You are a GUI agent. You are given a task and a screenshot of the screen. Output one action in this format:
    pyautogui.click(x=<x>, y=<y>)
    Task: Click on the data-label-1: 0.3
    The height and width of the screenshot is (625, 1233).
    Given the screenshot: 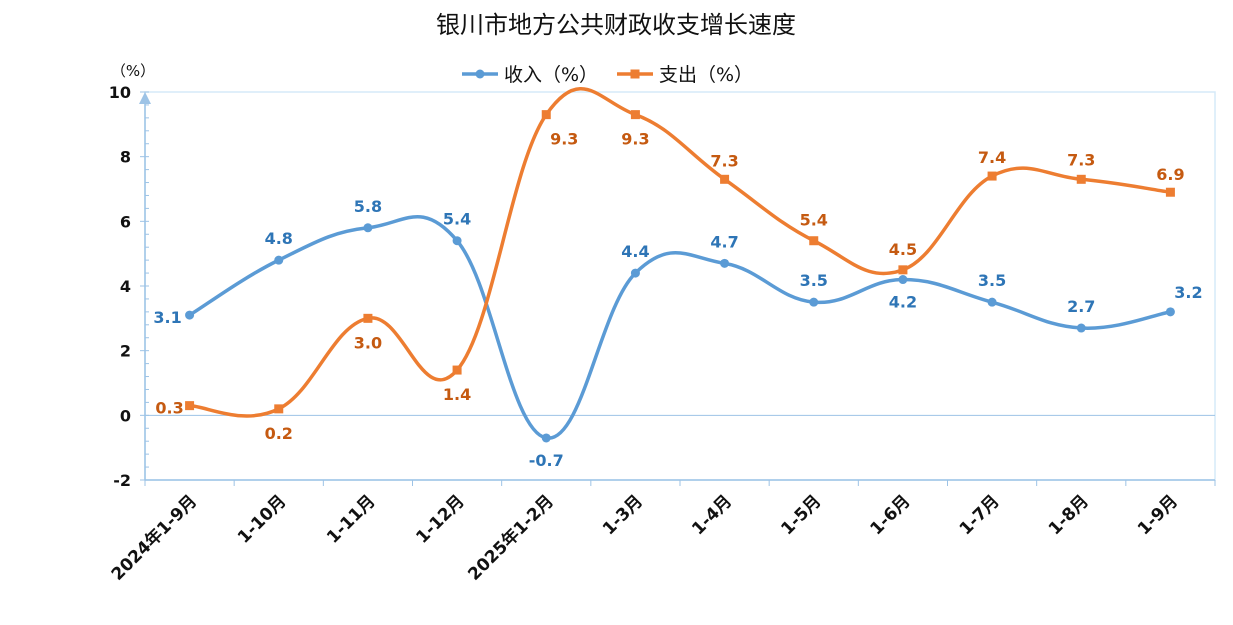 What is the action you would take?
    pyautogui.click(x=169, y=408)
    